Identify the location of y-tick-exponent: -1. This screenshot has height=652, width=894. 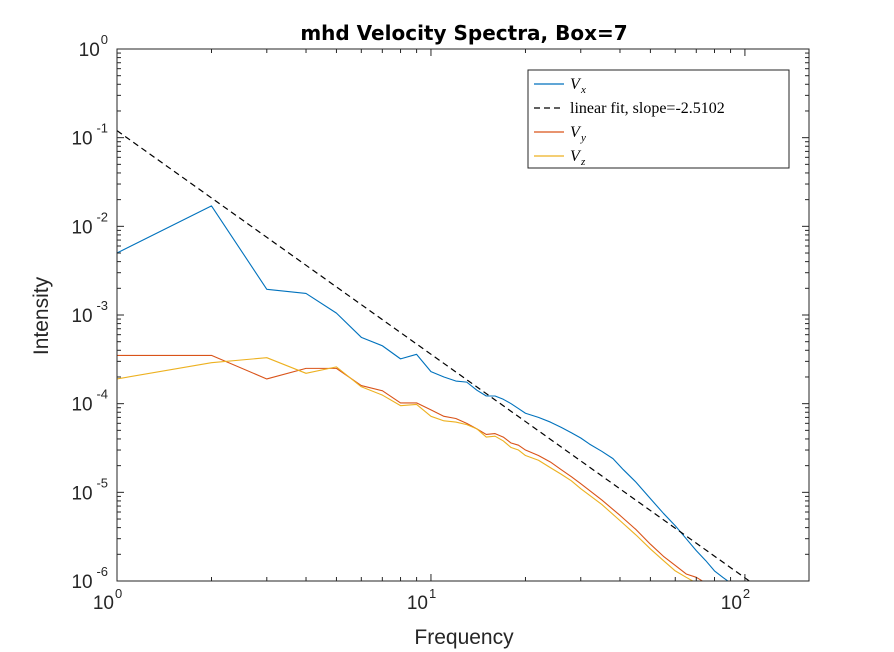
(102, 128).